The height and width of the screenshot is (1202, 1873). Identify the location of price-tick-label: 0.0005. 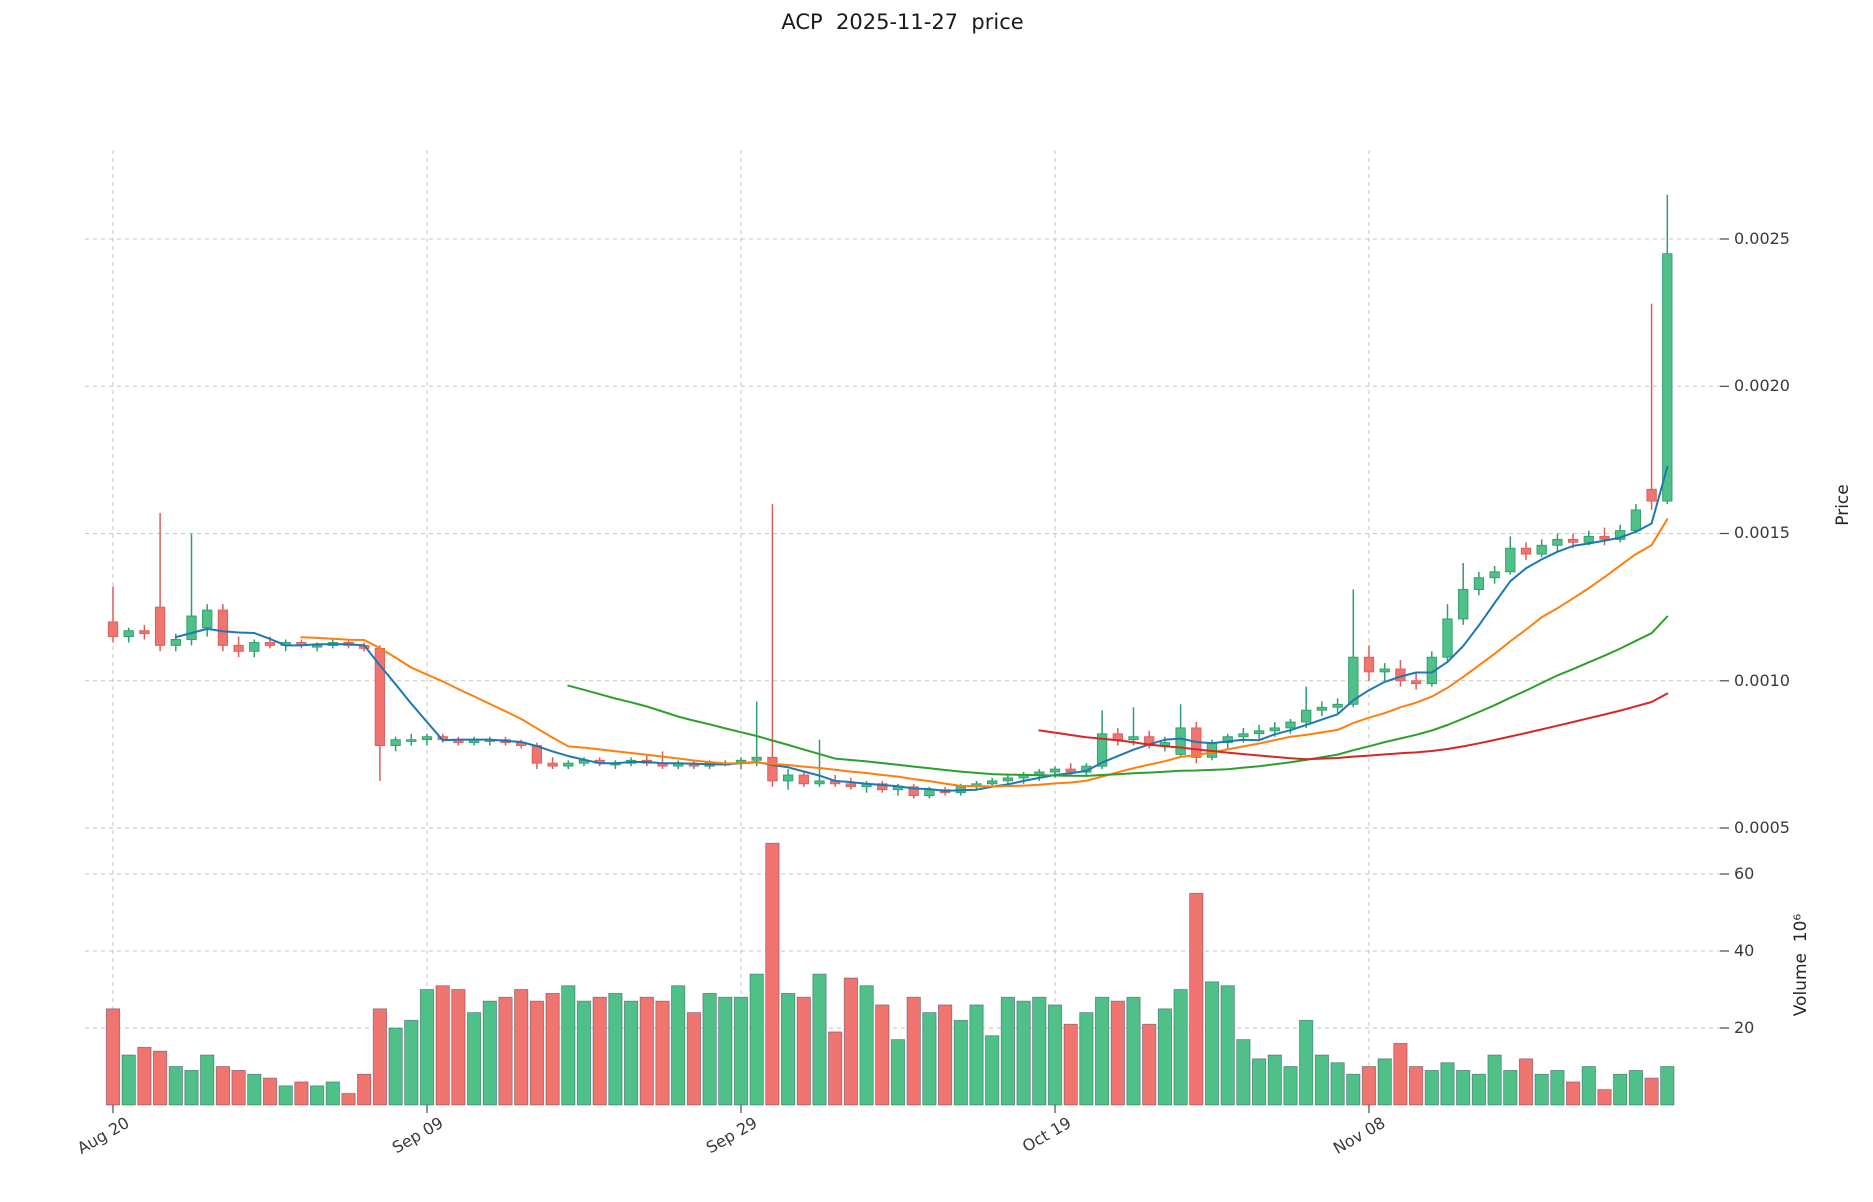
(1762, 827).